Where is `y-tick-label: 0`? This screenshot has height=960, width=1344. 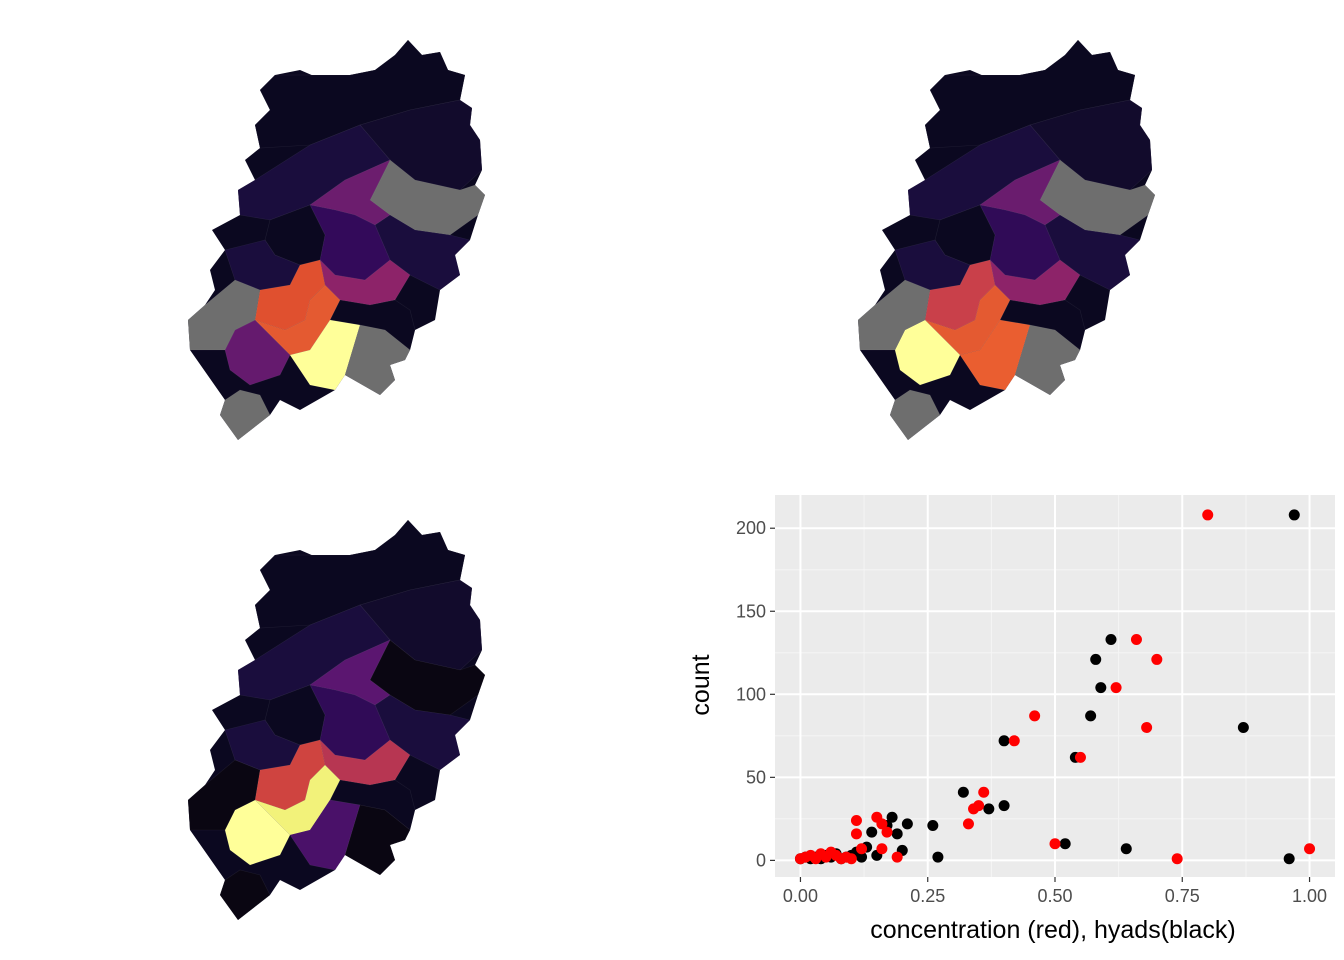 y-tick-label: 0 is located at coordinates (761, 860).